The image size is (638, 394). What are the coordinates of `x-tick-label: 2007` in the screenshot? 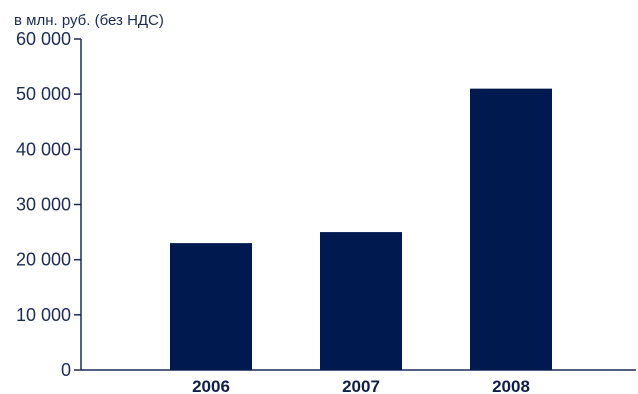 It's located at (361, 385).